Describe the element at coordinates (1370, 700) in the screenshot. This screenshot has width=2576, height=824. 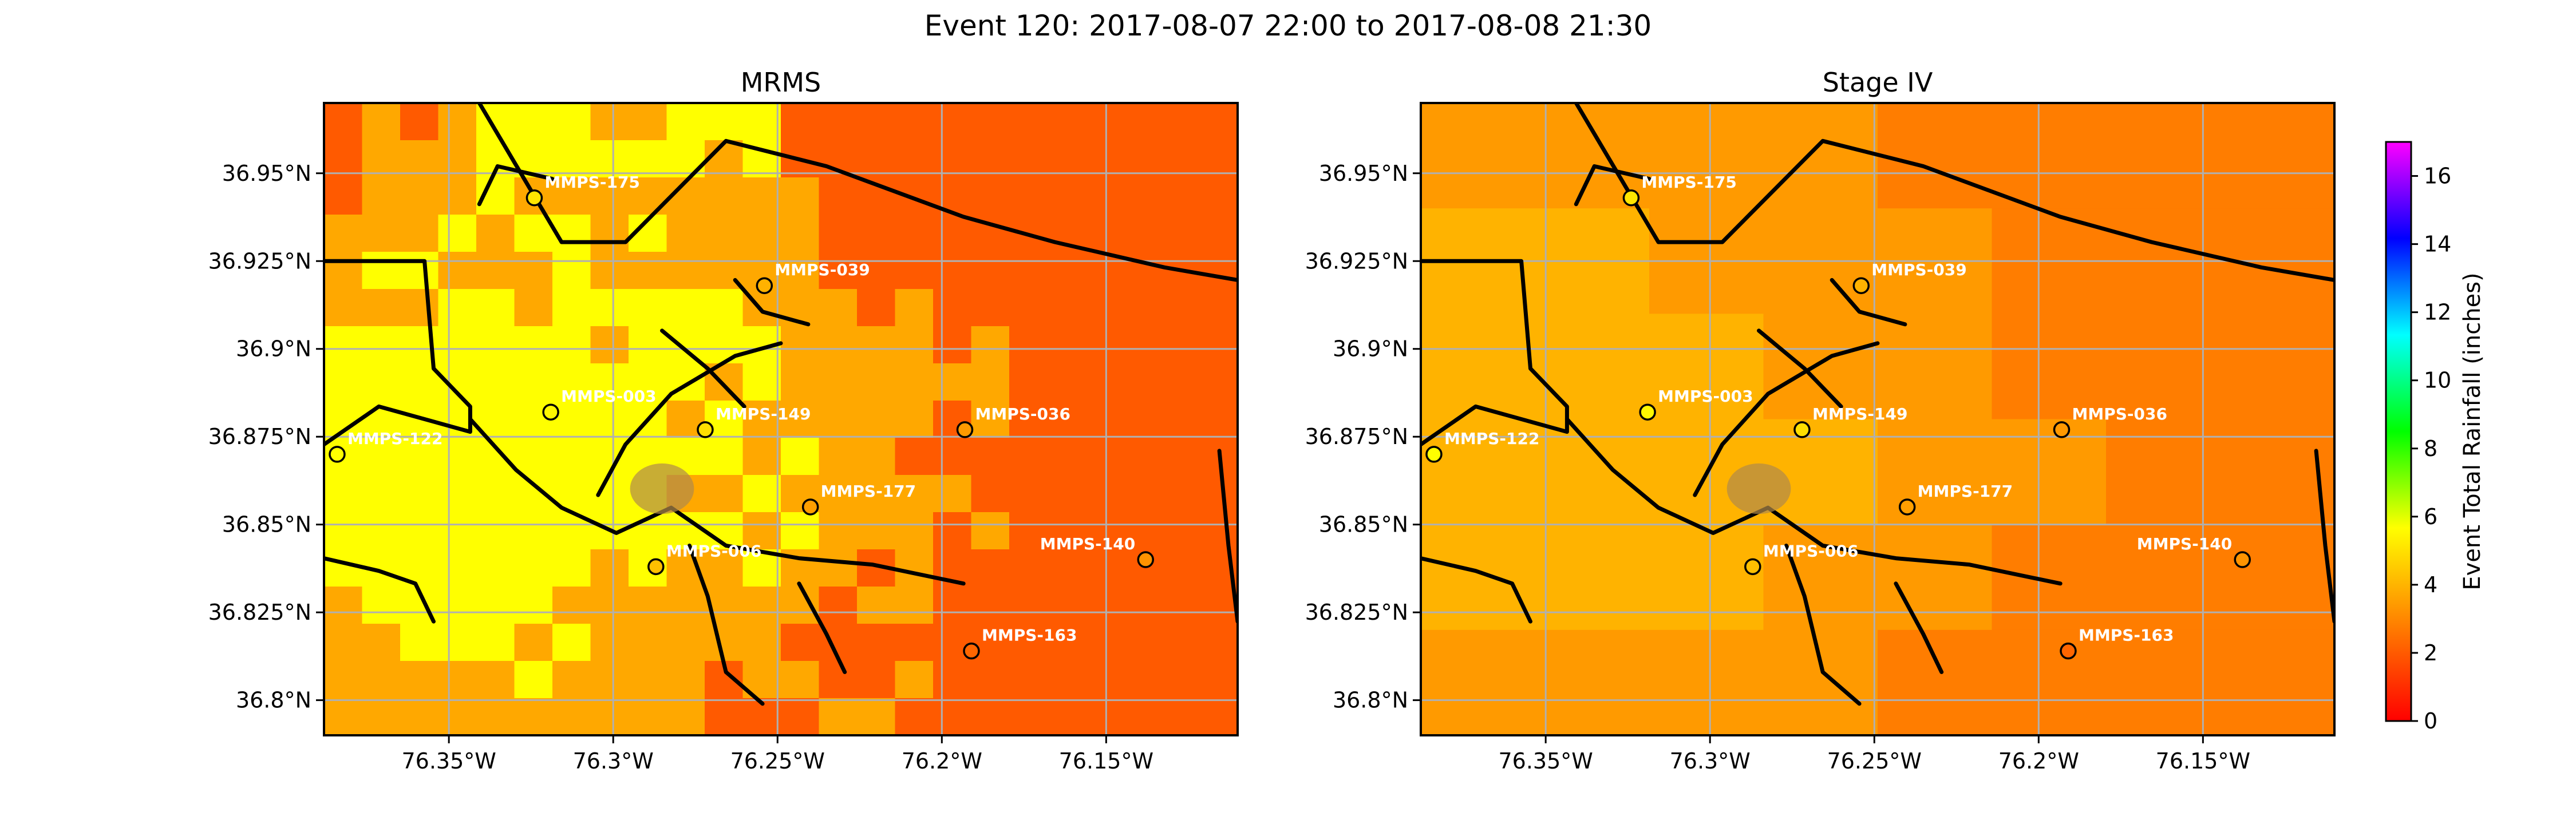
I see `y-tick-label: 36.8°N` at that location.